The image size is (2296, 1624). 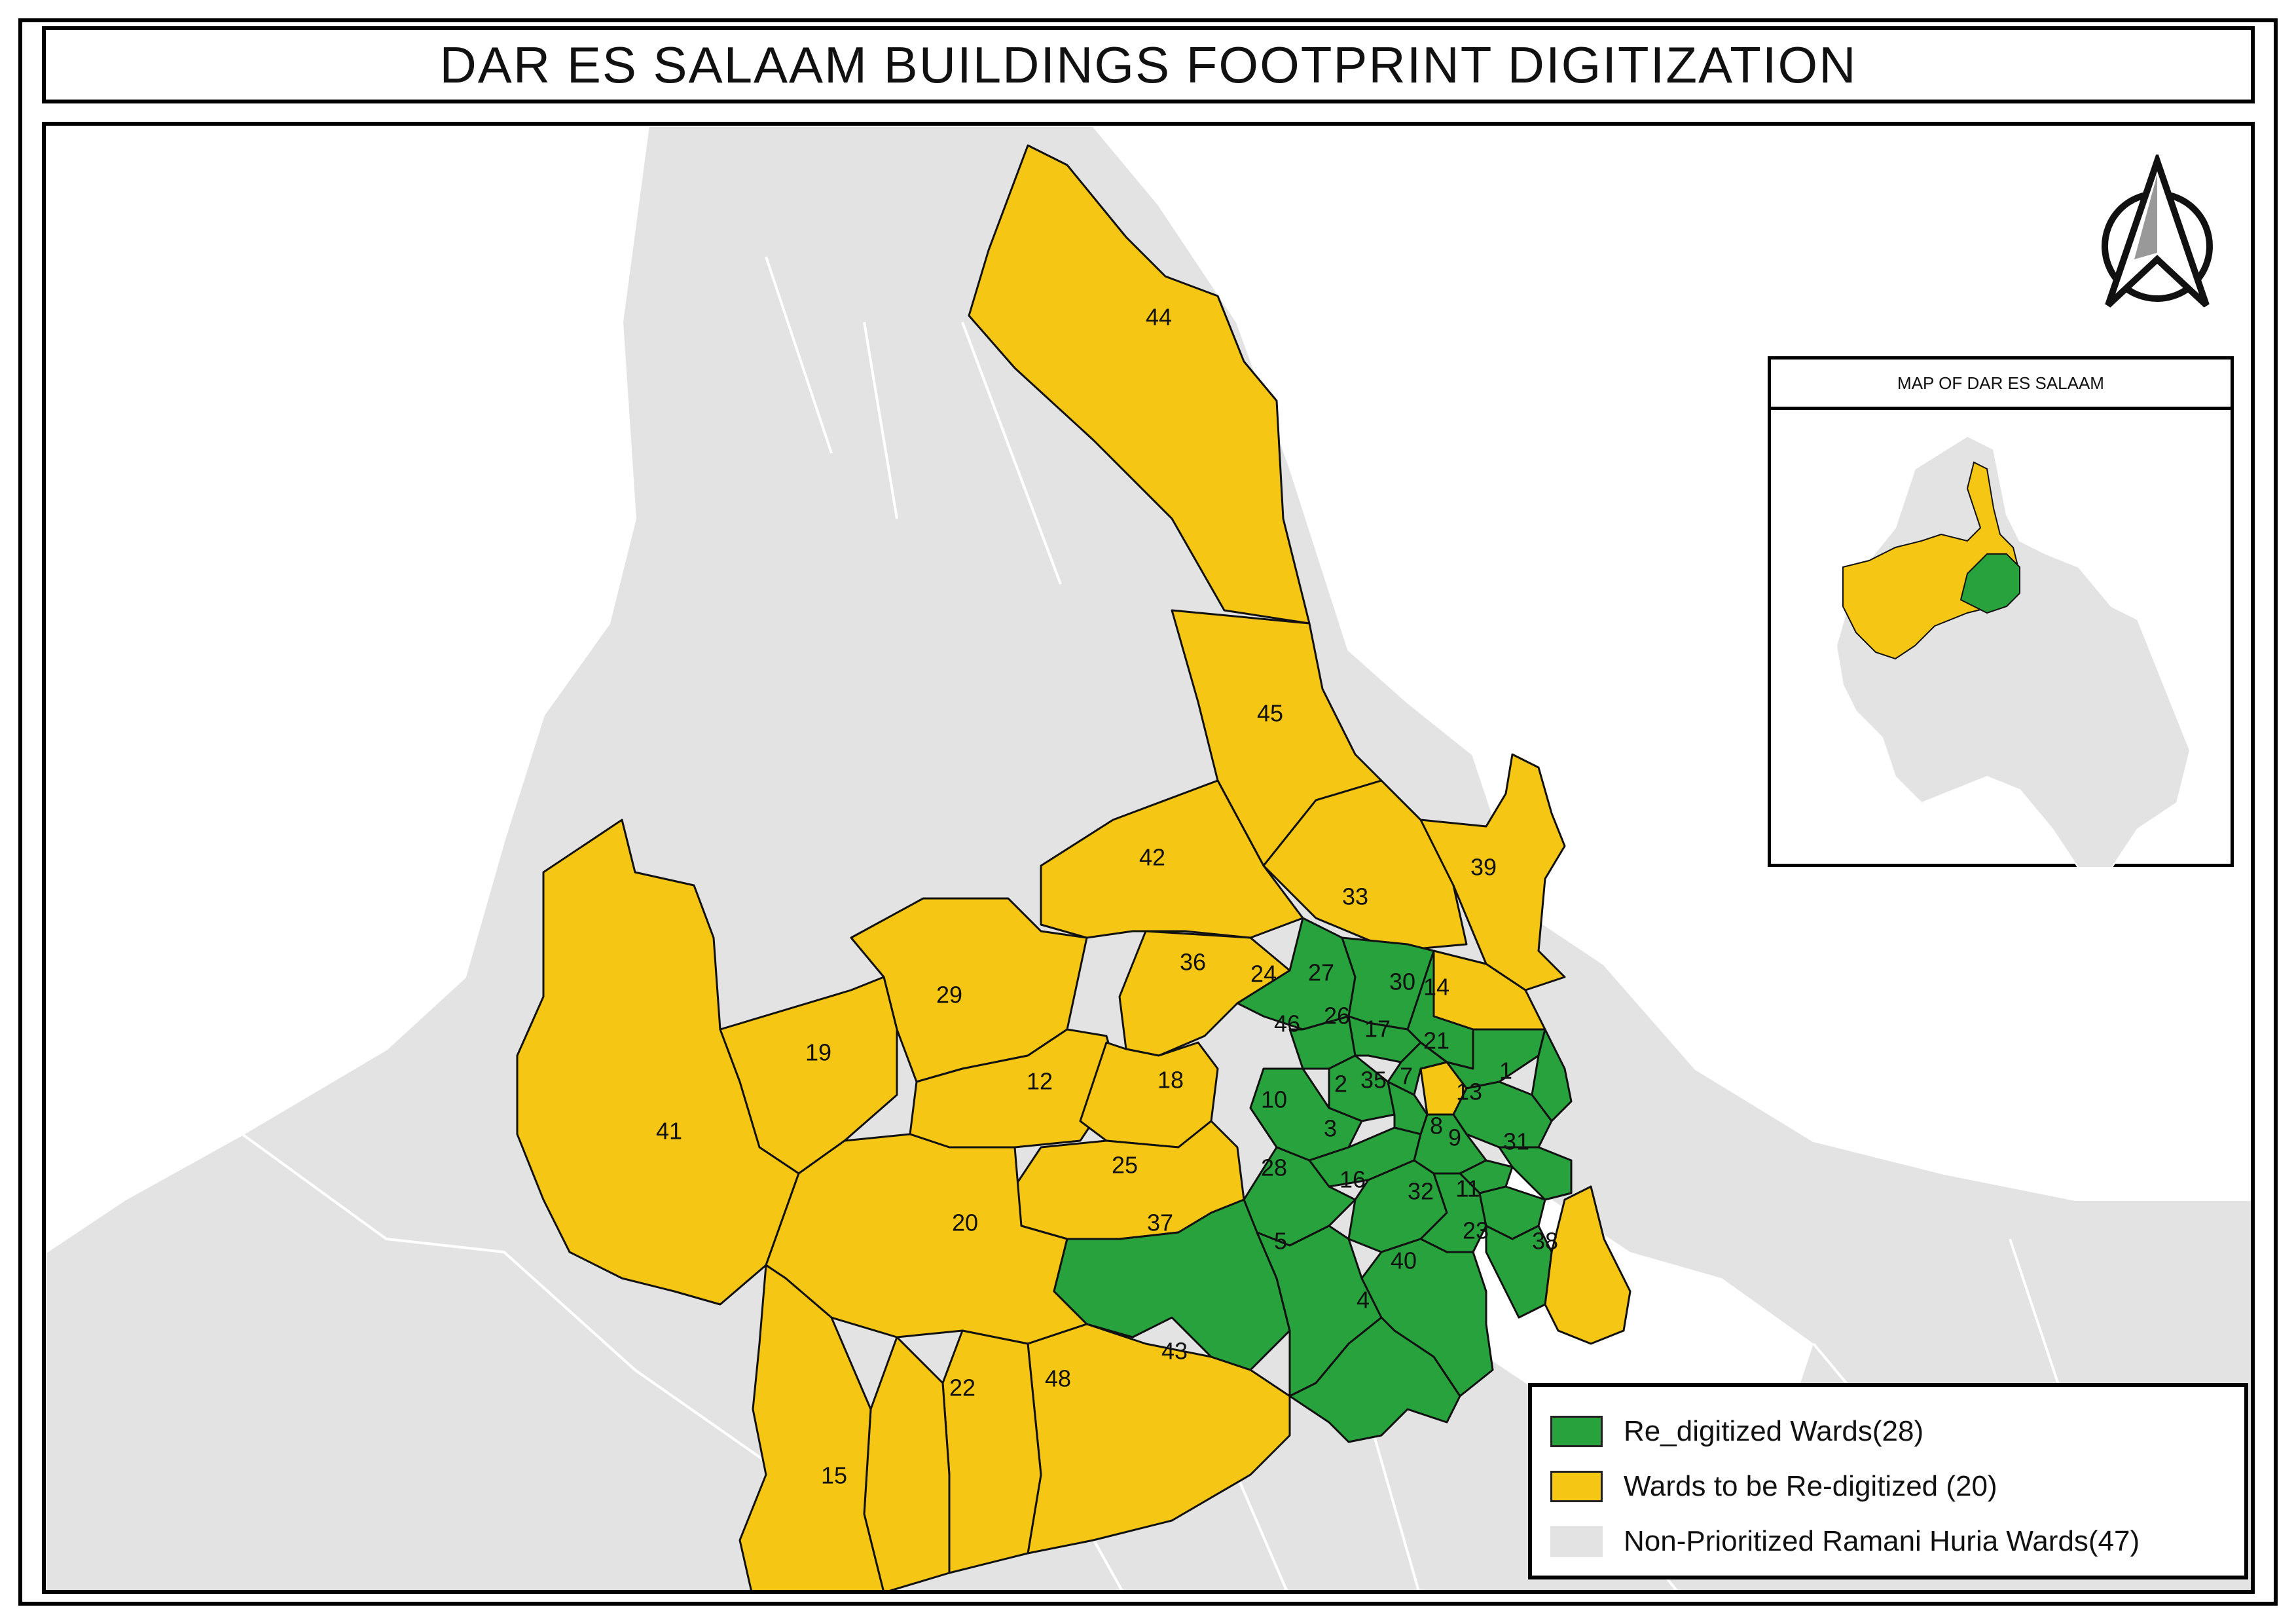 I want to click on ward-label-13: 13, so click(x=1469, y=1092).